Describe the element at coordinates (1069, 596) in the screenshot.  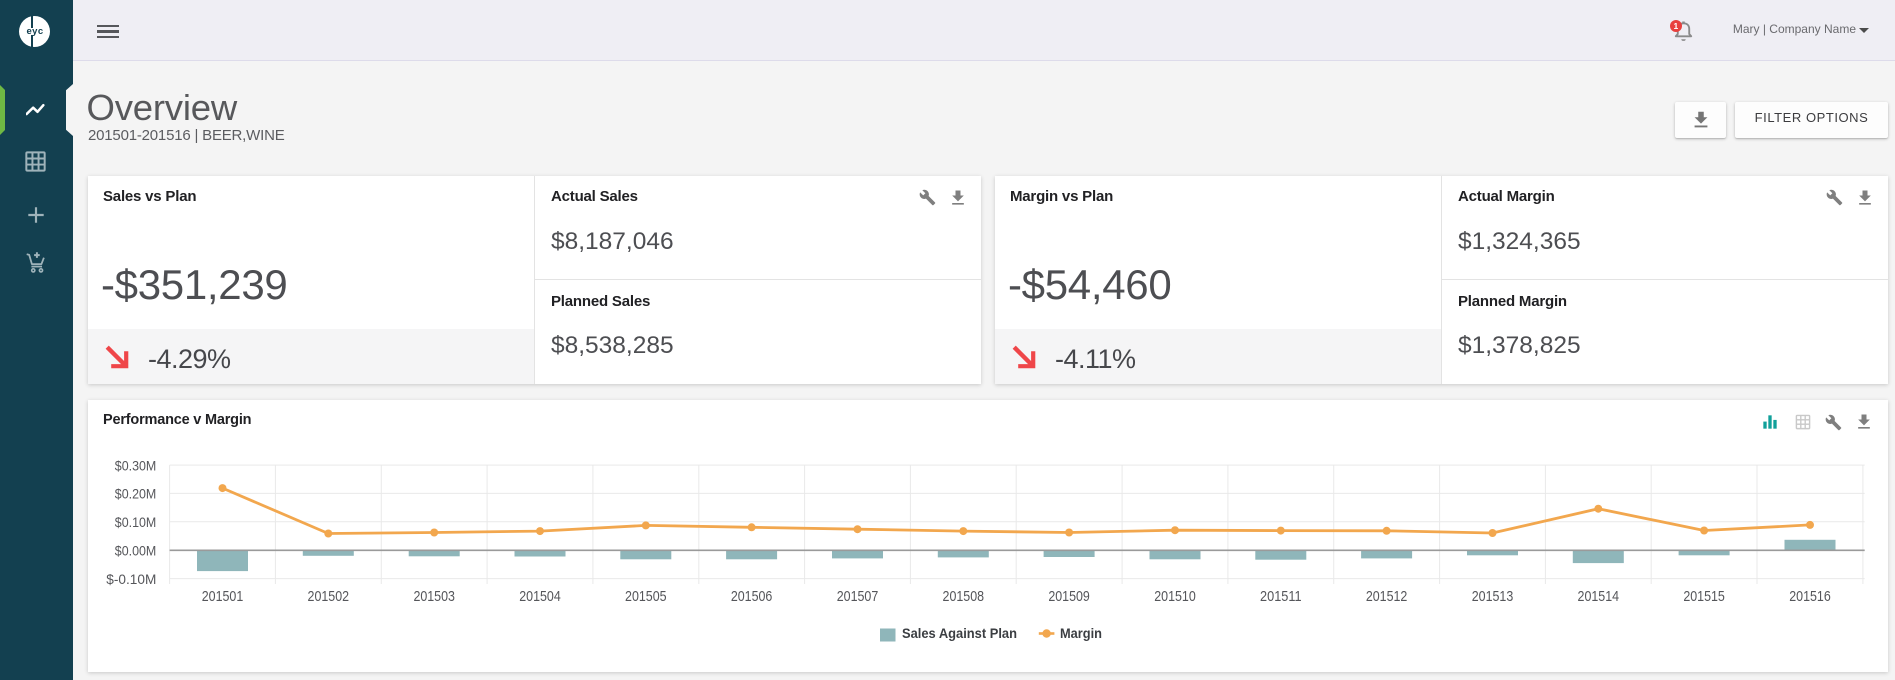
I see `svg-text: 201509` at that location.